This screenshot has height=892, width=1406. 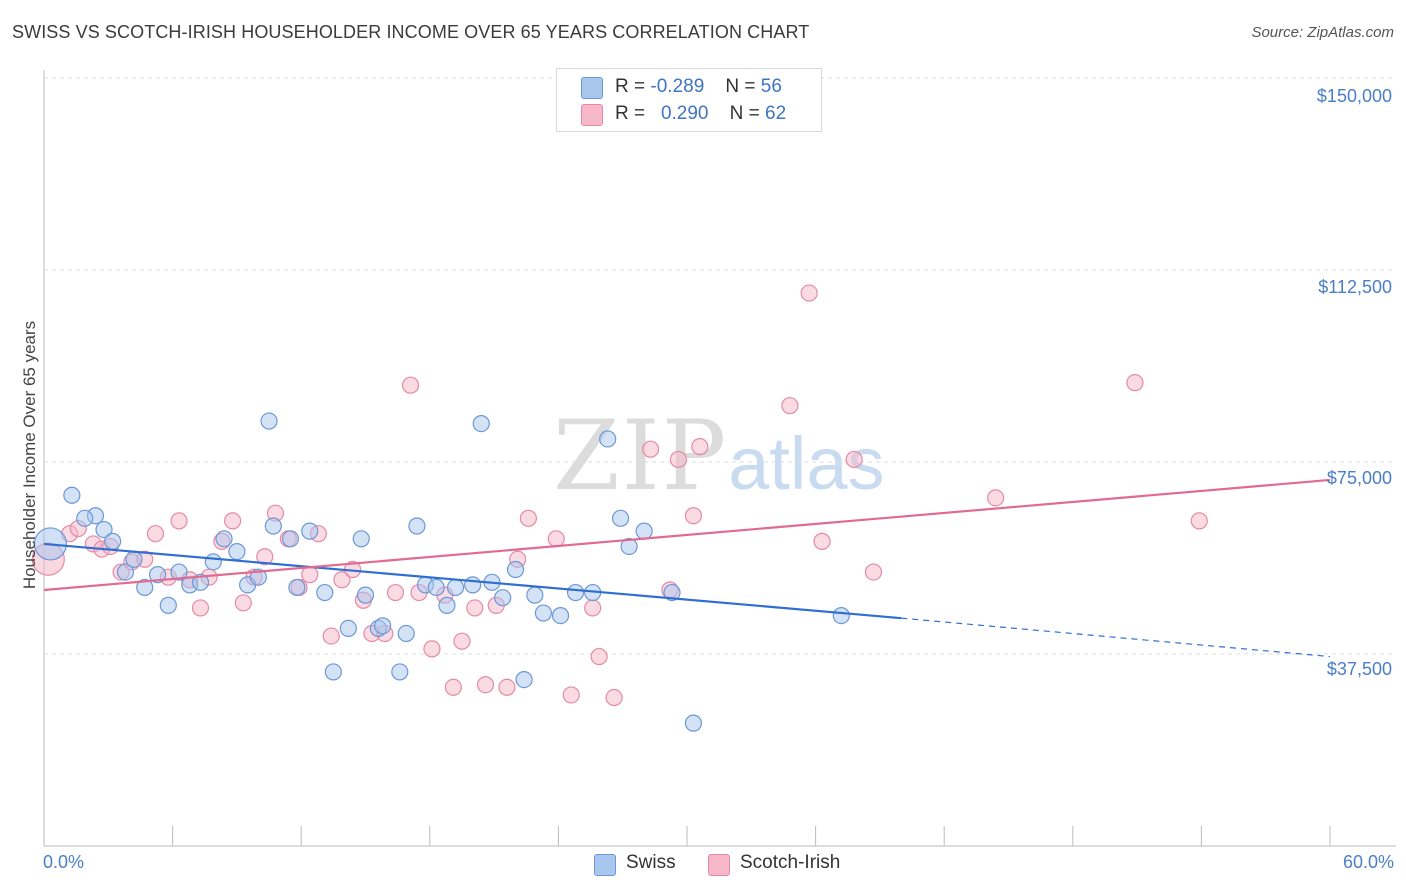 What do you see at coordinates (776, 113) in the screenshot?
I see `scotch-irish-n-value: 62` at bounding box center [776, 113].